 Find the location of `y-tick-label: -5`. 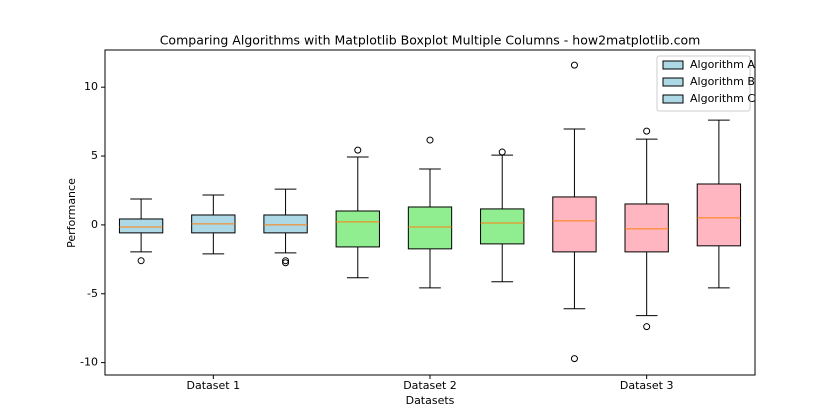

y-tick-label: -5 is located at coordinates (92, 293).